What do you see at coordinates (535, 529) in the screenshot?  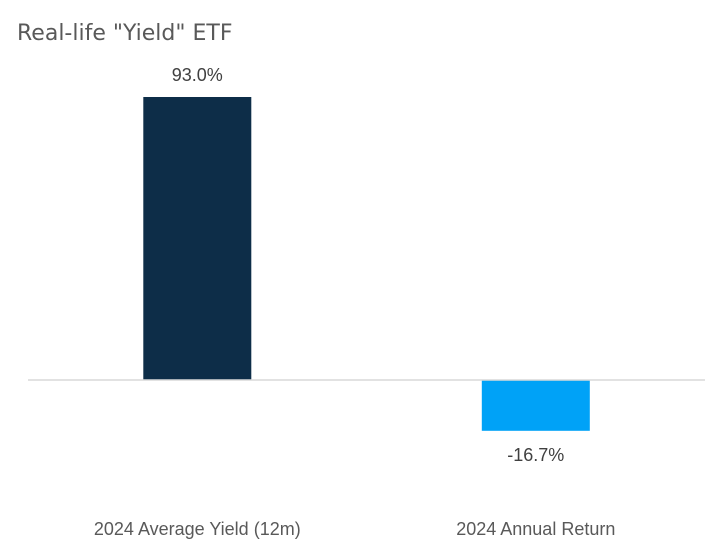 I see `category-label-2: 2024 Annual Return` at bounding box center [535, 529].